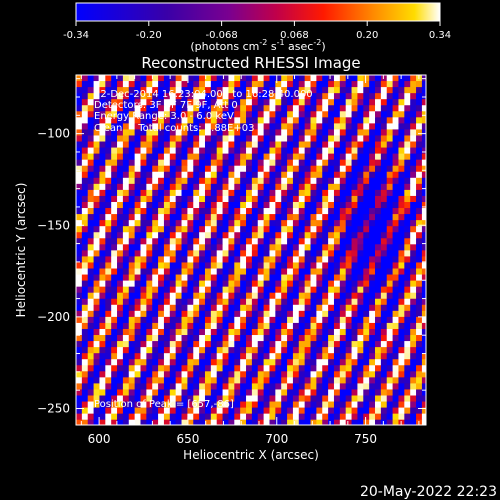 The height and width of the screenshot is (500, 500). I want to click on colorbar-tick-label: -0.20, so click(149, 35).